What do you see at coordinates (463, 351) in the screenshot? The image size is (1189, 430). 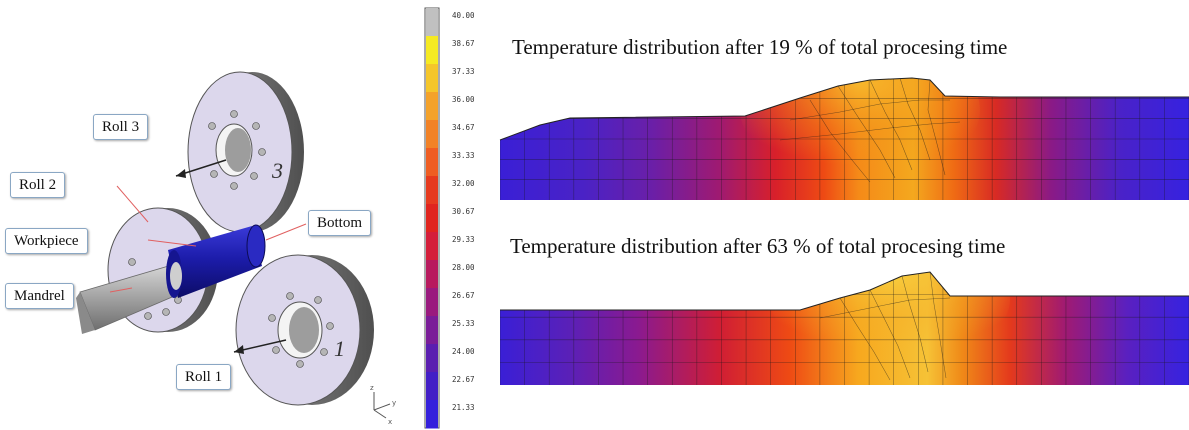 I see `colorbar-tick-label: 24.00` at bounding box center [463, 351].